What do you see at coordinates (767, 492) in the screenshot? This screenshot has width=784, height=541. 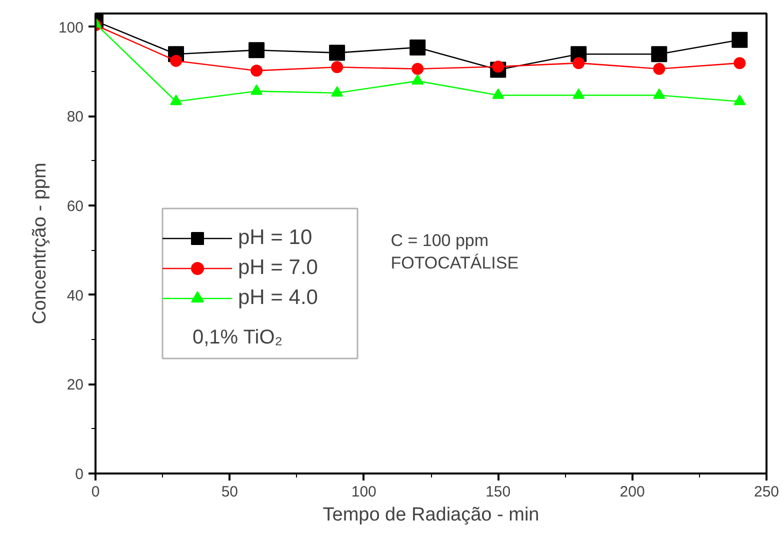 I see `x-tick-label: 250` at bounding box center [767, 492].